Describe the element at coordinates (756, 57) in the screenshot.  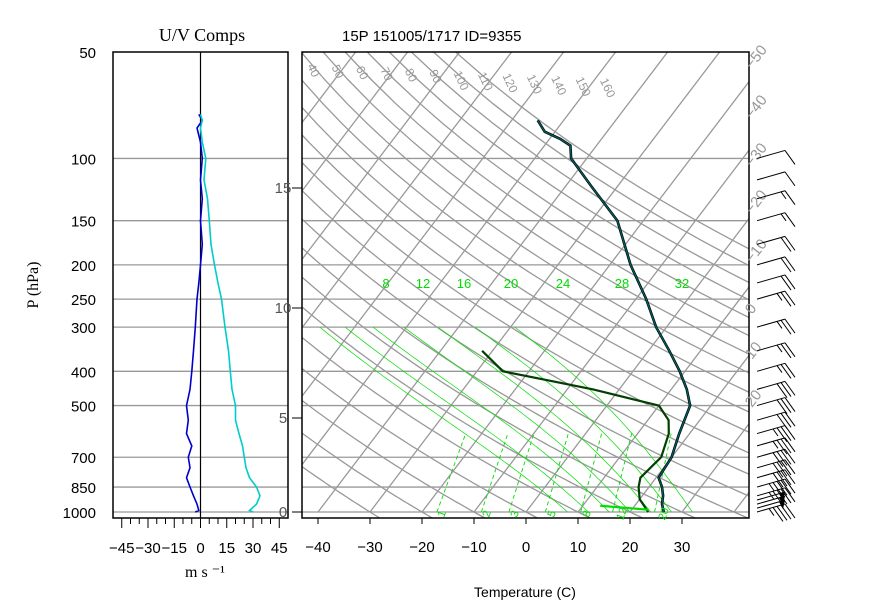
I see `isotherm-label: −50` at that location.